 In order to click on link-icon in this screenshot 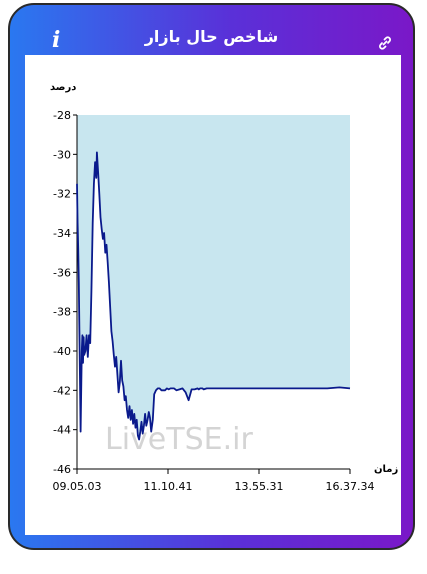, I will do `click(385, 45)`.